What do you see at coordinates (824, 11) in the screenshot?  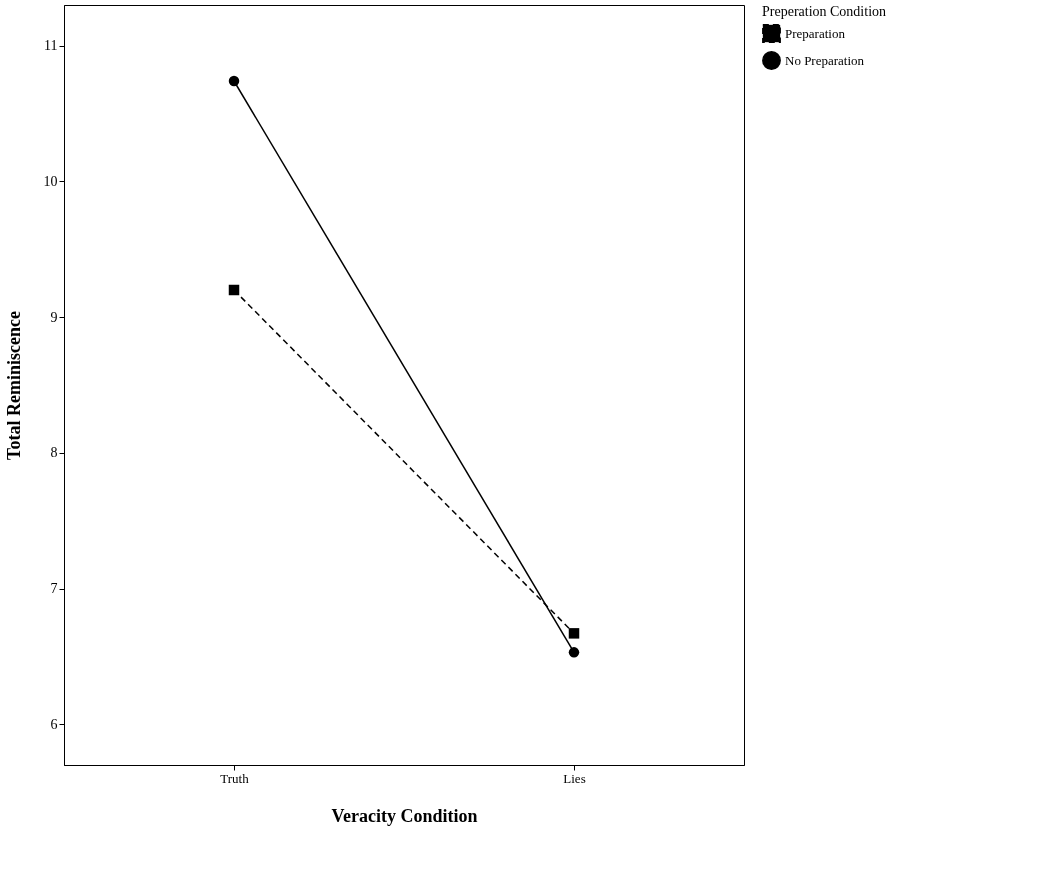 I see `legend-title: Preperation Condition` at bounding box center [824, 11].